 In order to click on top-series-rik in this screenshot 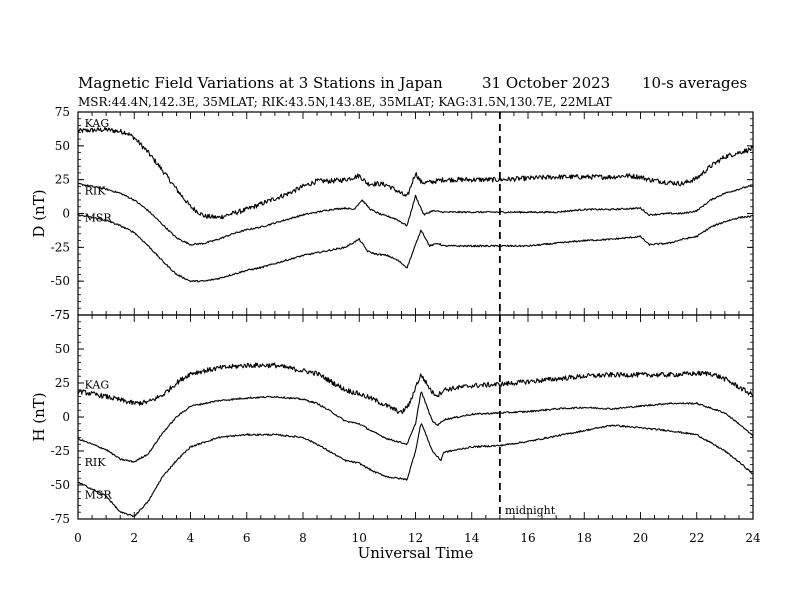, I will do `click(415, 214)`.